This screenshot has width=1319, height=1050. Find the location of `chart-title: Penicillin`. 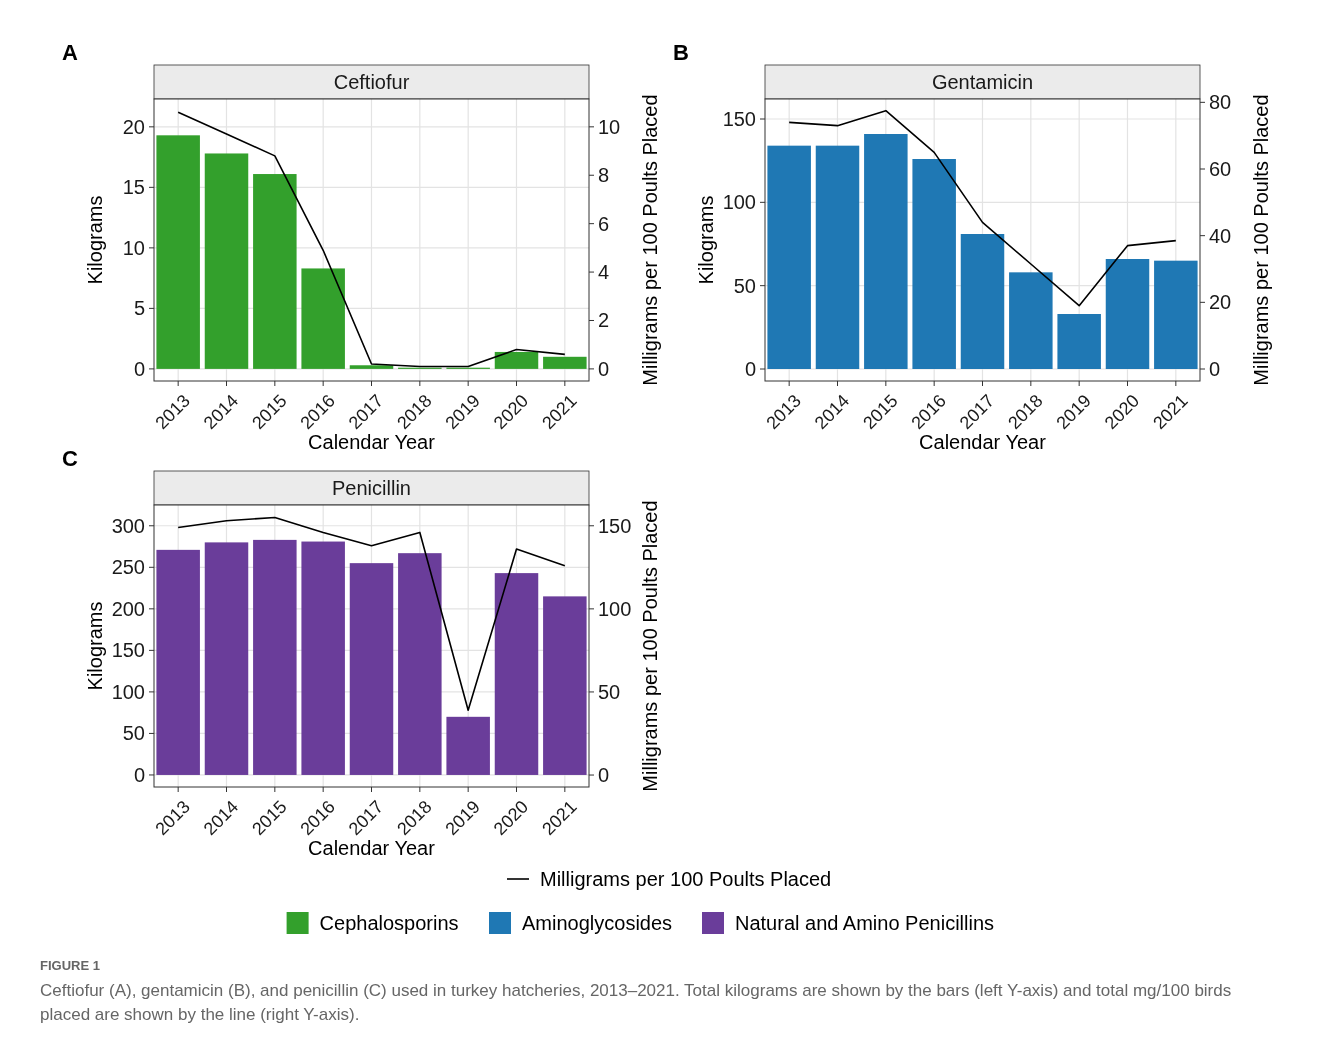

chart-title: Penicillin is located at coordinates (371, 488).